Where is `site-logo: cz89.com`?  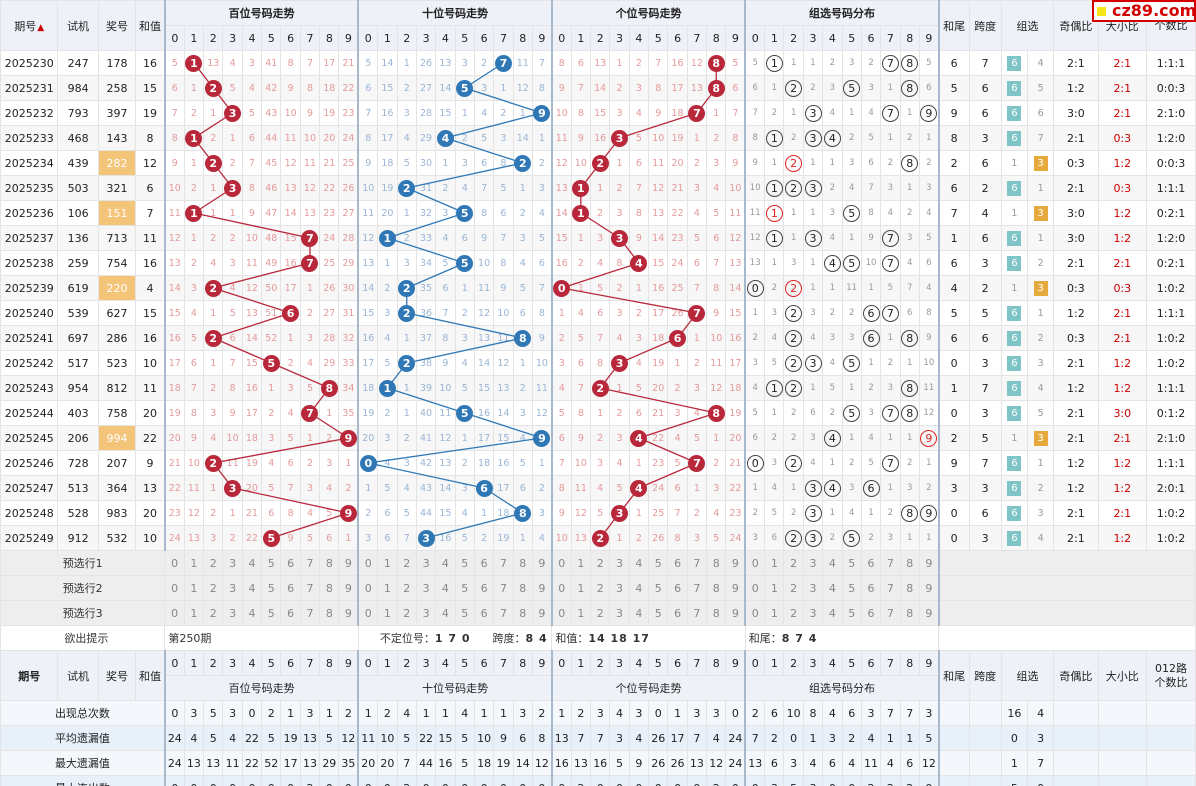
site-logo: cz89.com is located at coordinates (1144, 11).